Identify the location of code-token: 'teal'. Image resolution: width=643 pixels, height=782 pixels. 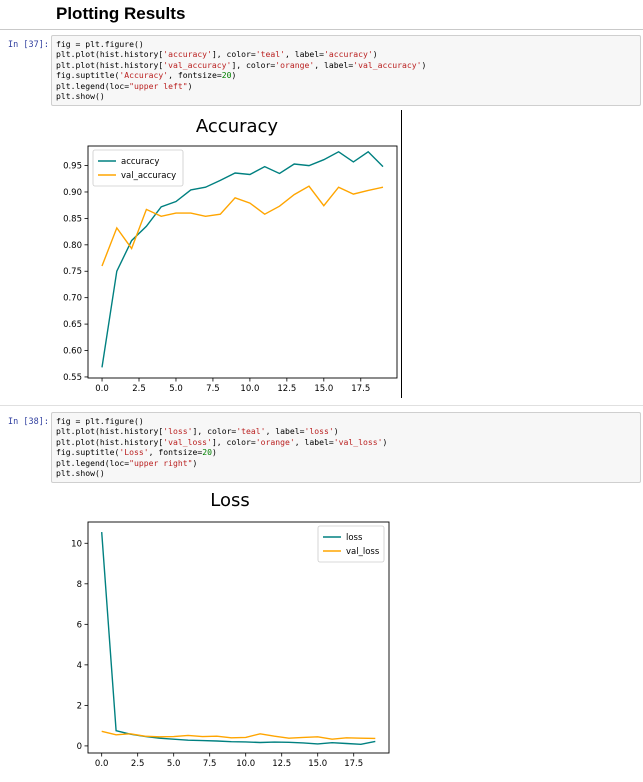
(270, 54).